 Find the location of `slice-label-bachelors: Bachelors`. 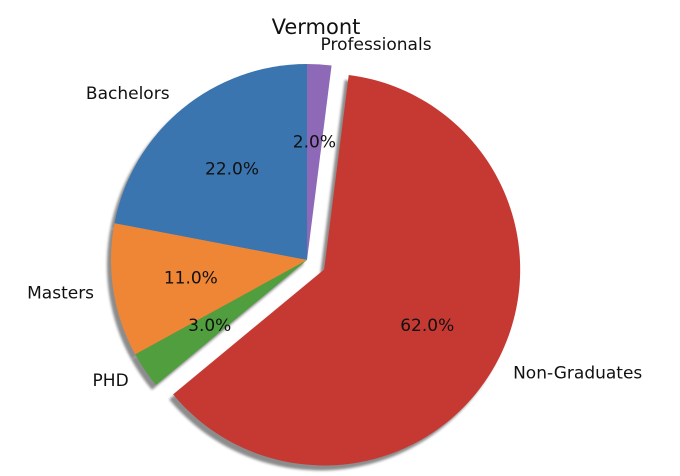

slice-label-bachelors: Bachelors is located at coordinates (128, 94).